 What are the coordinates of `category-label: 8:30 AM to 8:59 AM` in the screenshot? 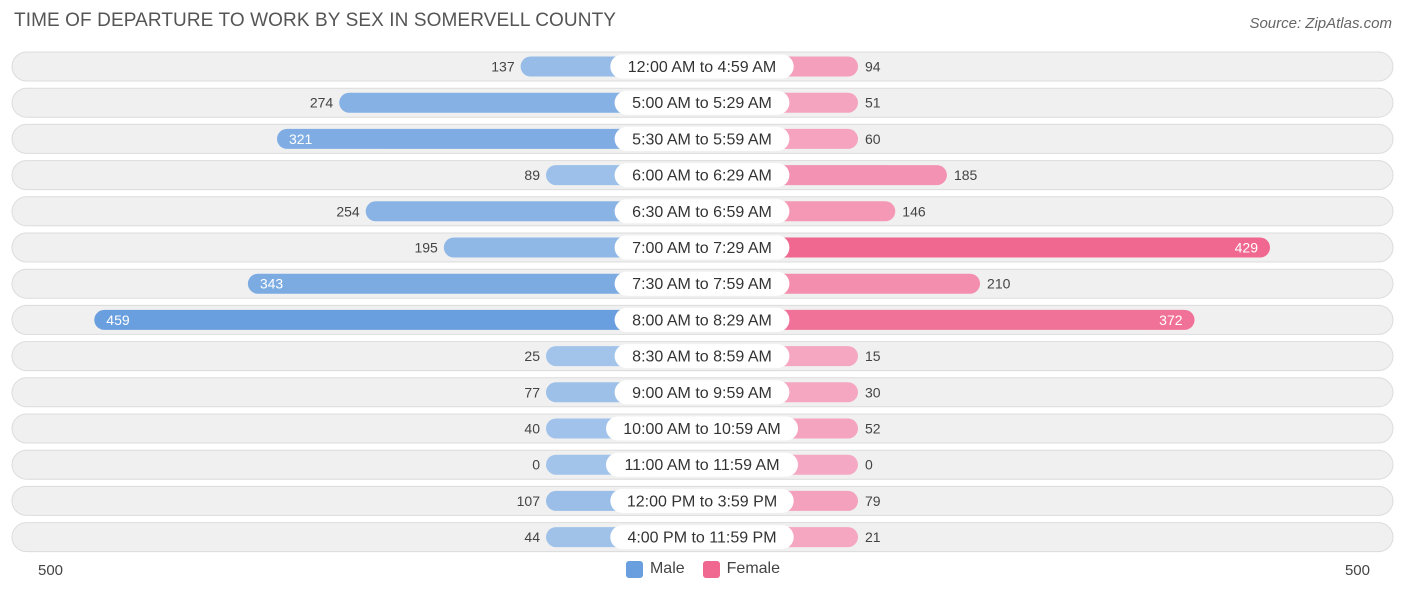 It's located at (702, 357).